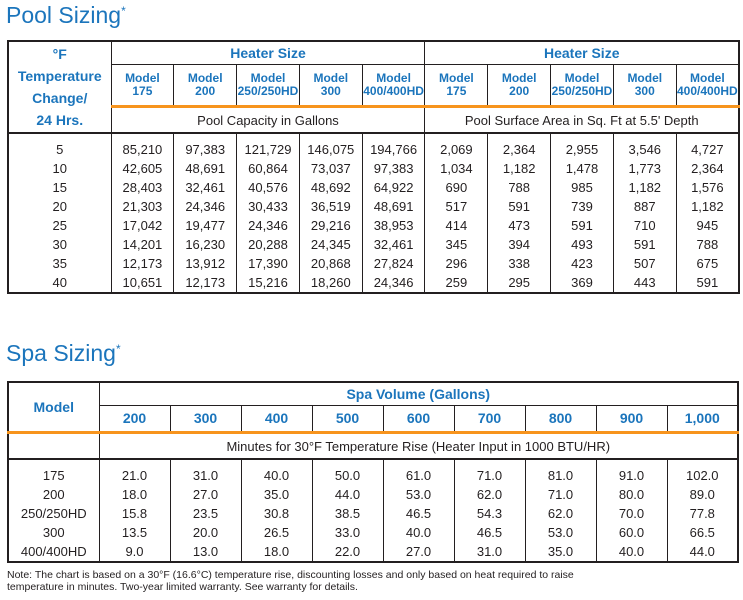 The width and height of the screenshot is (743, 600). What do you see at coordinates (702, 494) in the screenshot?
I see `value-cell: 89.0` at bounding box center [702, 494].